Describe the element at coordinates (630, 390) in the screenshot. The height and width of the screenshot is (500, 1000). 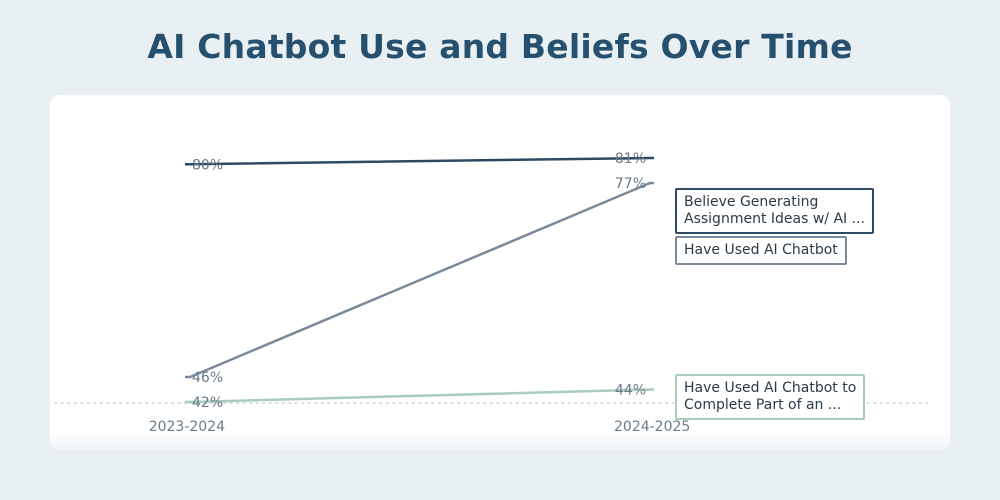
I see `data-label-series-3-end: 44%` at that location.